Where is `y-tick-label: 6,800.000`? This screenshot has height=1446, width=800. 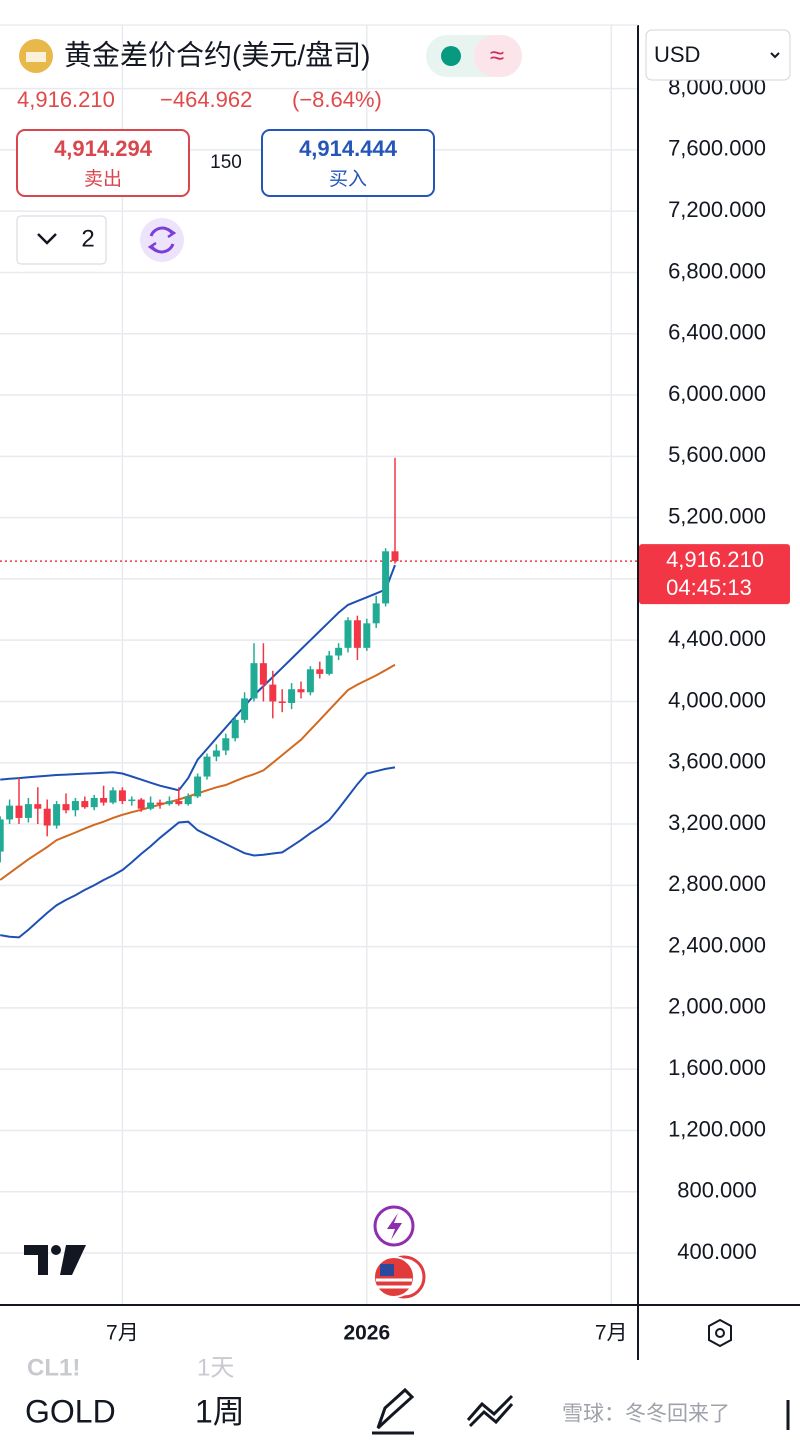
y-tick-label: 6,800.000 is located at coordinates (717, 270).